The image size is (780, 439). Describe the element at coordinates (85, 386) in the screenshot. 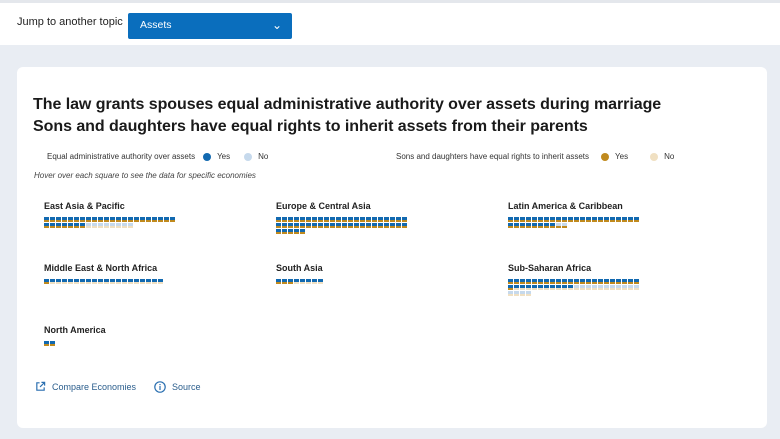

I see `compare-economies-link: Compare Economies` at that location.